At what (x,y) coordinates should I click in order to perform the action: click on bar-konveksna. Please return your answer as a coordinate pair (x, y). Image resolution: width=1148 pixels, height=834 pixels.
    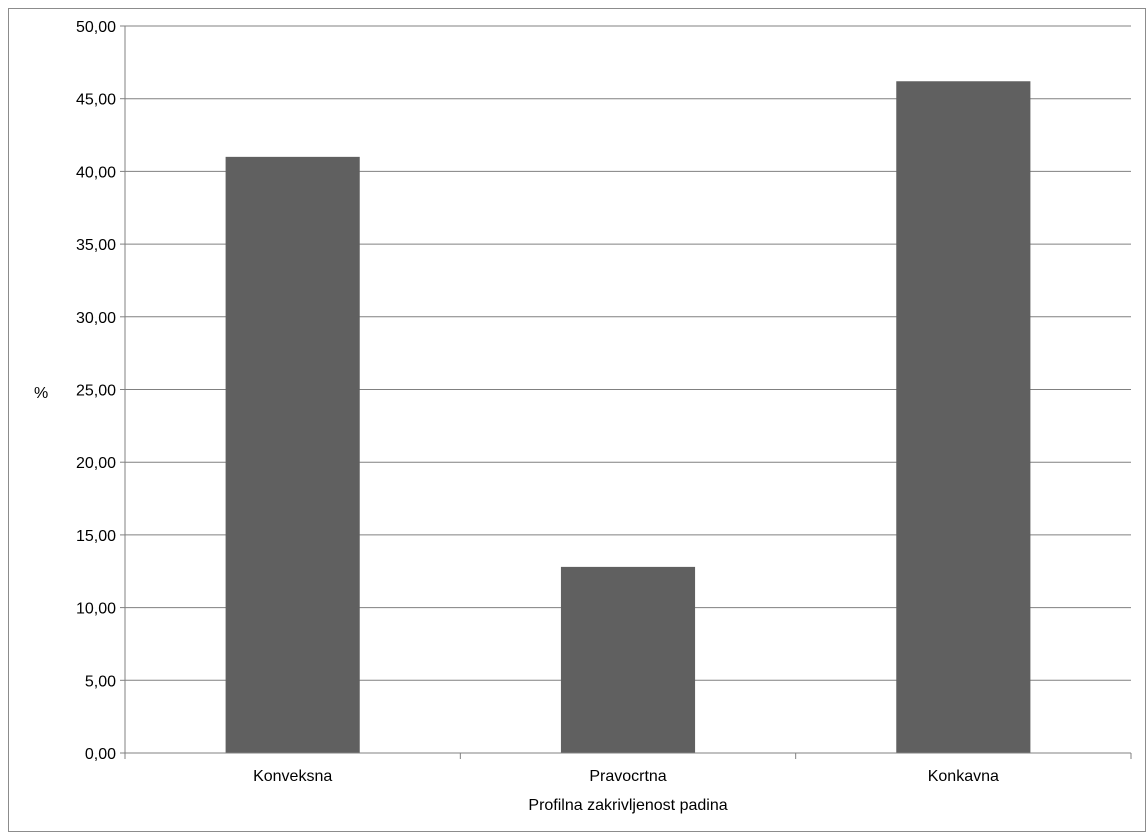
    Looking at the image, I should click on (292, 455).